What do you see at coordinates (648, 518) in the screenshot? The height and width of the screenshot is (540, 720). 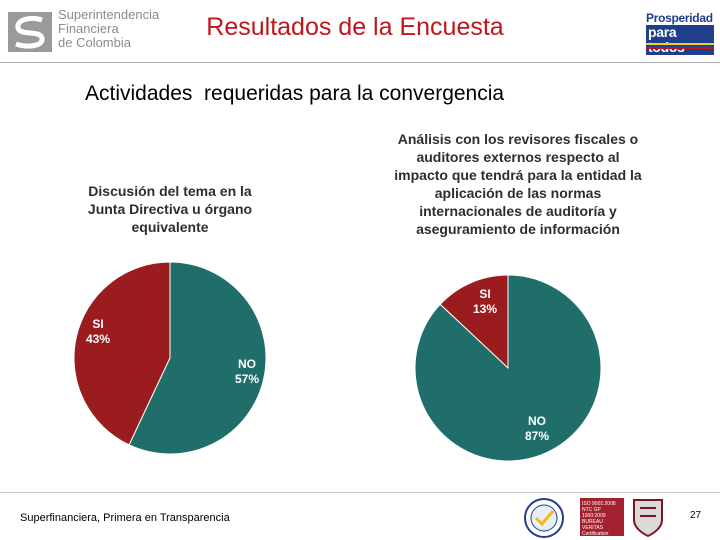 I see `bureau-veritas-icon` at bounding box center [648, 518].